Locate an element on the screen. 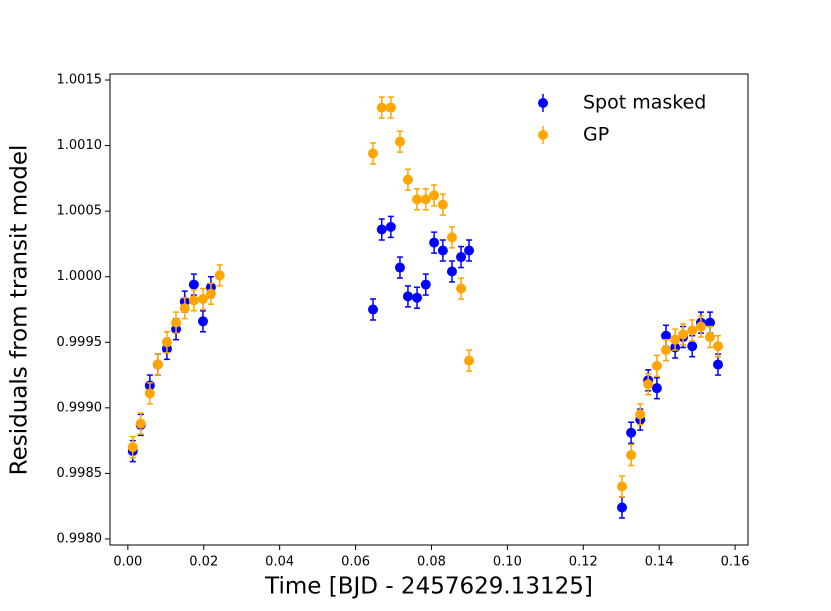 The height and width of the screenshot is (611, 831). y-axis-label: Residuals from transit model is located at coordinates (20, 310).